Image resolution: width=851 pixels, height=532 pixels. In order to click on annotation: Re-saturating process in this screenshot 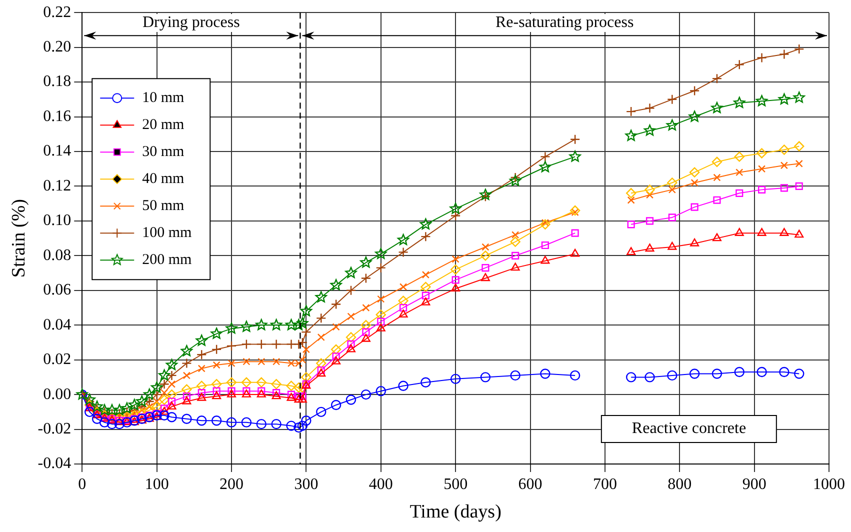, I will do `click(564, 23)`.